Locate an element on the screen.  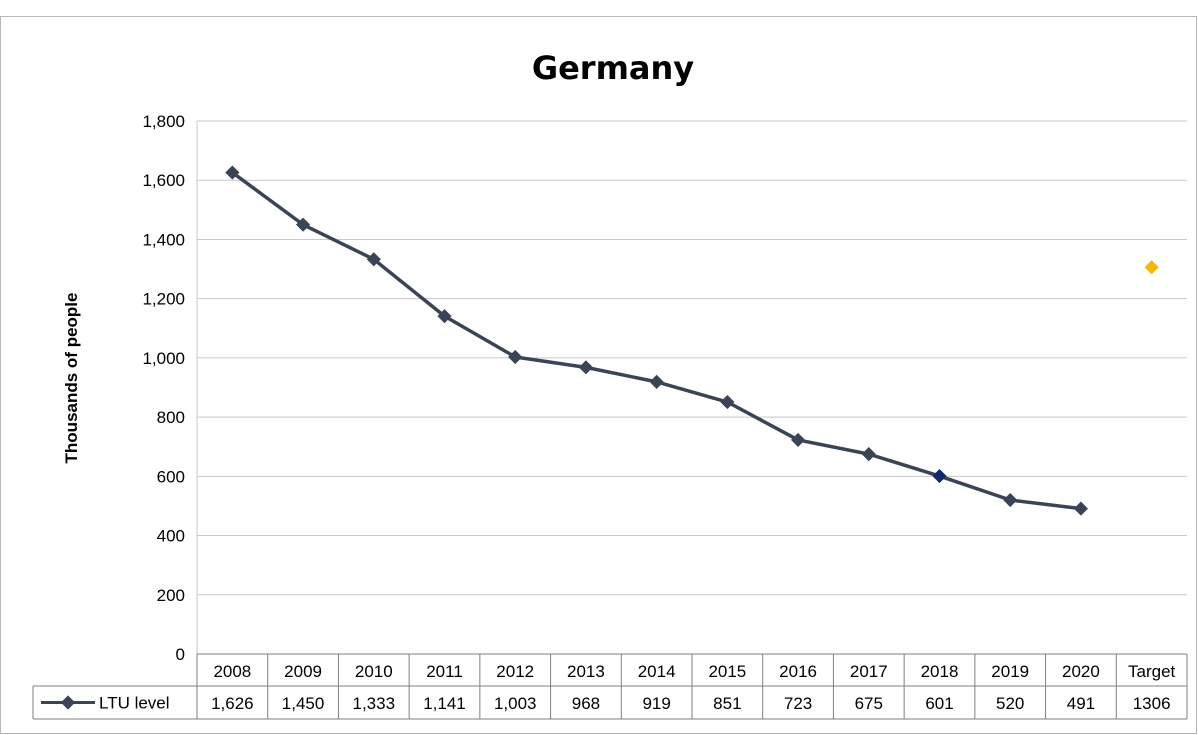
x-tick-label: 2011 is located at coordinates (444, 671).